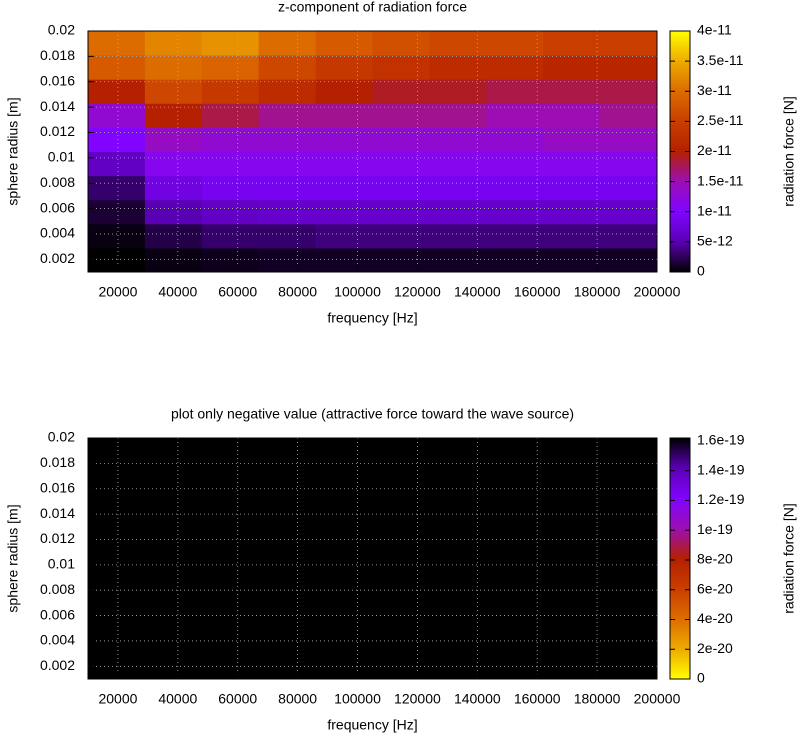 This screenshot has width=800, height=736. What do you see at coordinates (701, 271) in the screenshot?
I see `colorbar-tick-label: 0` at bounding box center [701, 271].